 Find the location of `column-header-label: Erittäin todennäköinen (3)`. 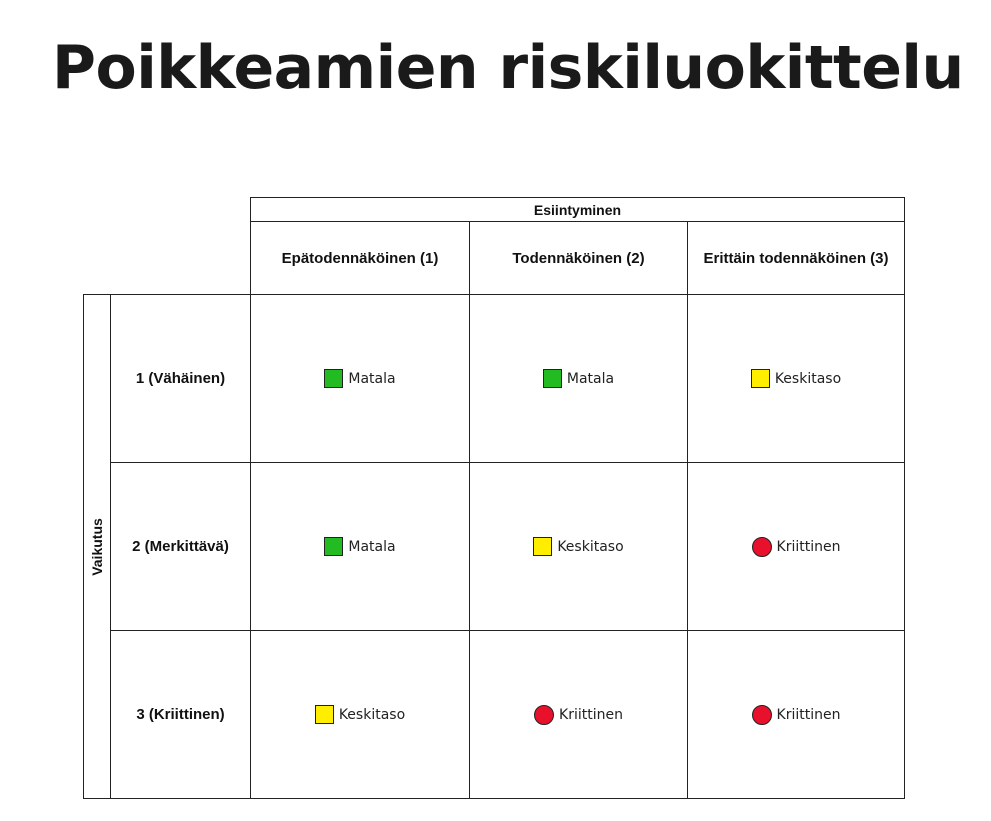

column-header-label: Erittäin todennäköinen (3) is located at coordinates (796, 258).